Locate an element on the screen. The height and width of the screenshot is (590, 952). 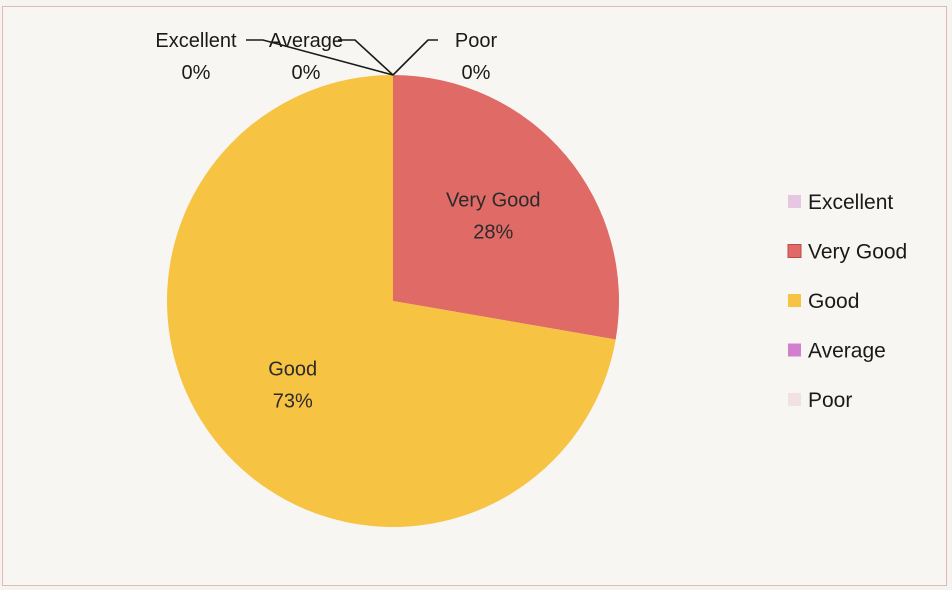
legend: Excellent Very Good Good Average Poor is located at coordinates (847, 301).